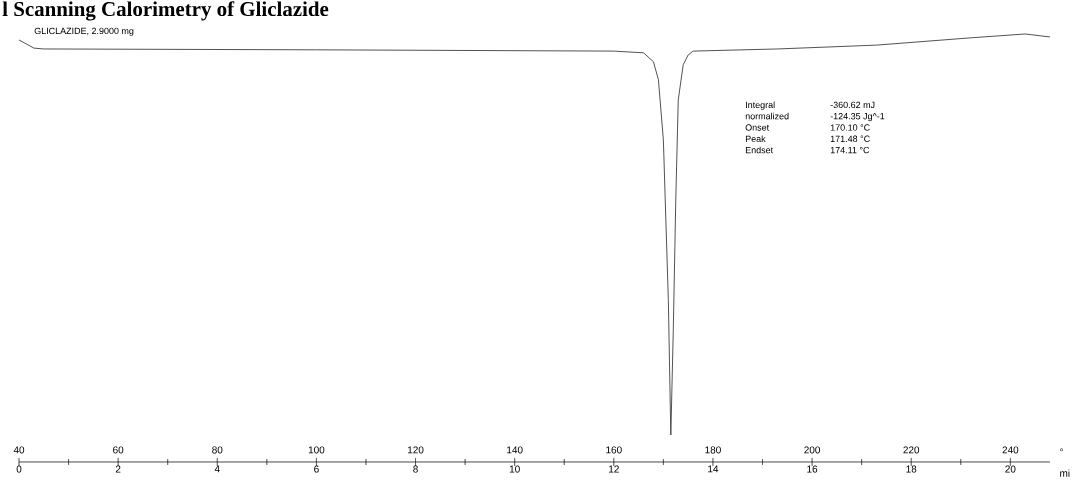 The image size is (1082, 494). I want to click on annotation: normalized, so click(767, 116).